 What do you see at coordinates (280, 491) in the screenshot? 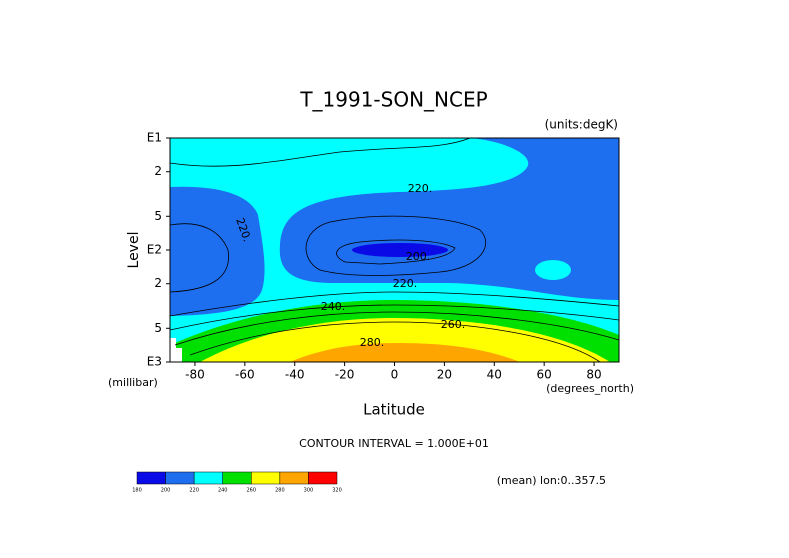
I see `colorbar-label: 280` at bounding box center [280, 491].